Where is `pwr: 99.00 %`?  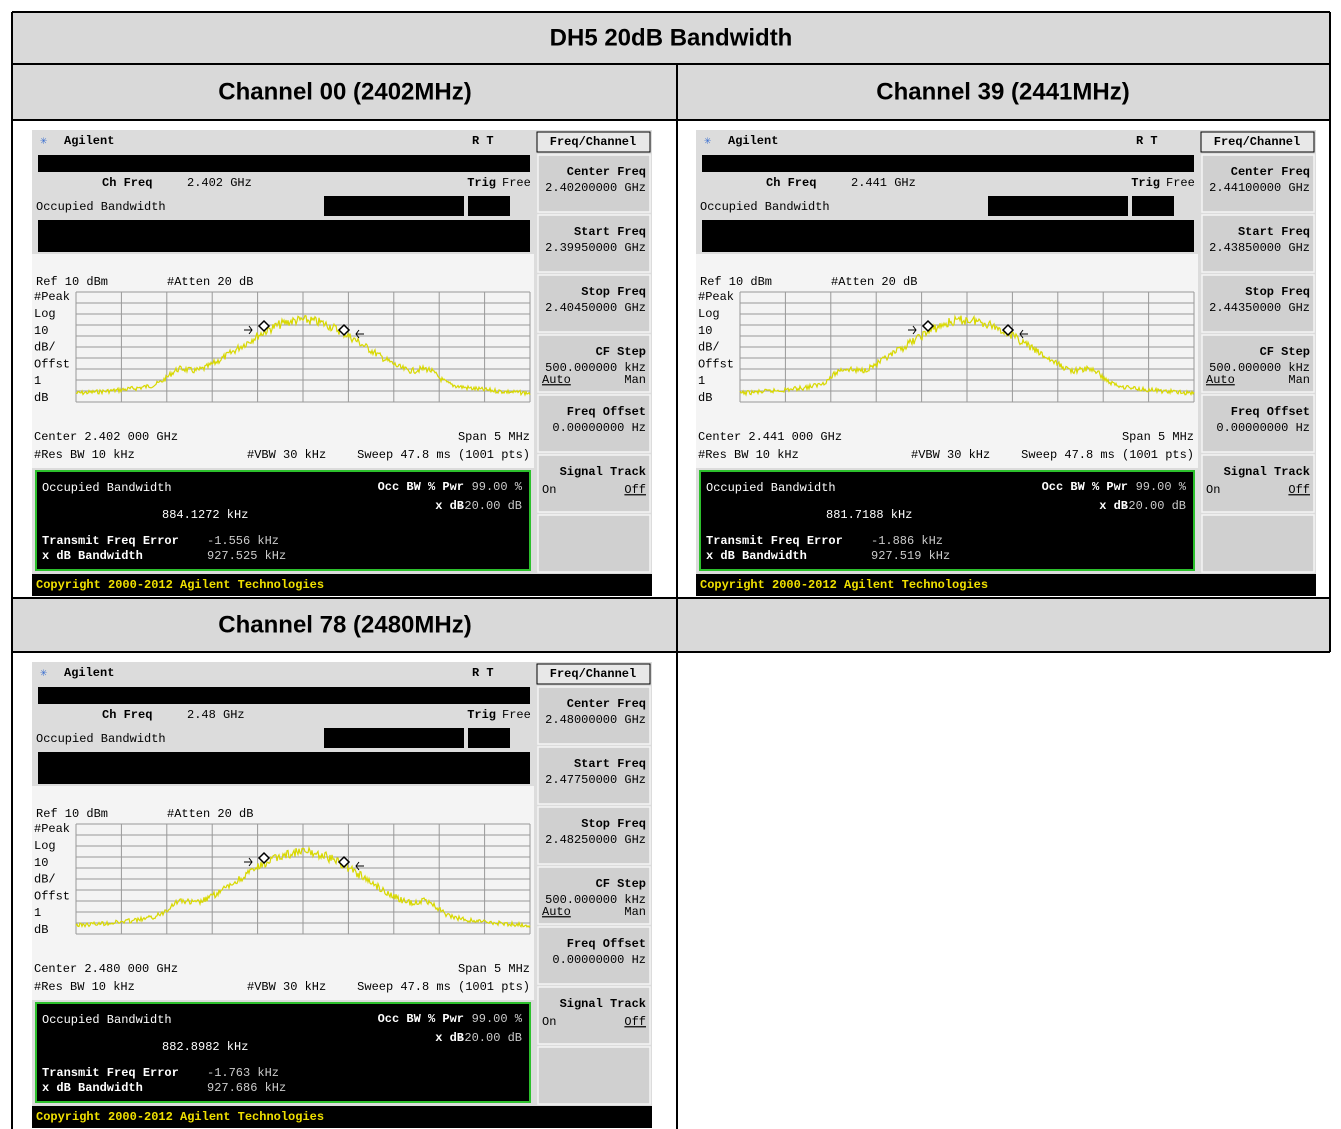
pwr: 99.00 % is located at coordinates (1161, 487).